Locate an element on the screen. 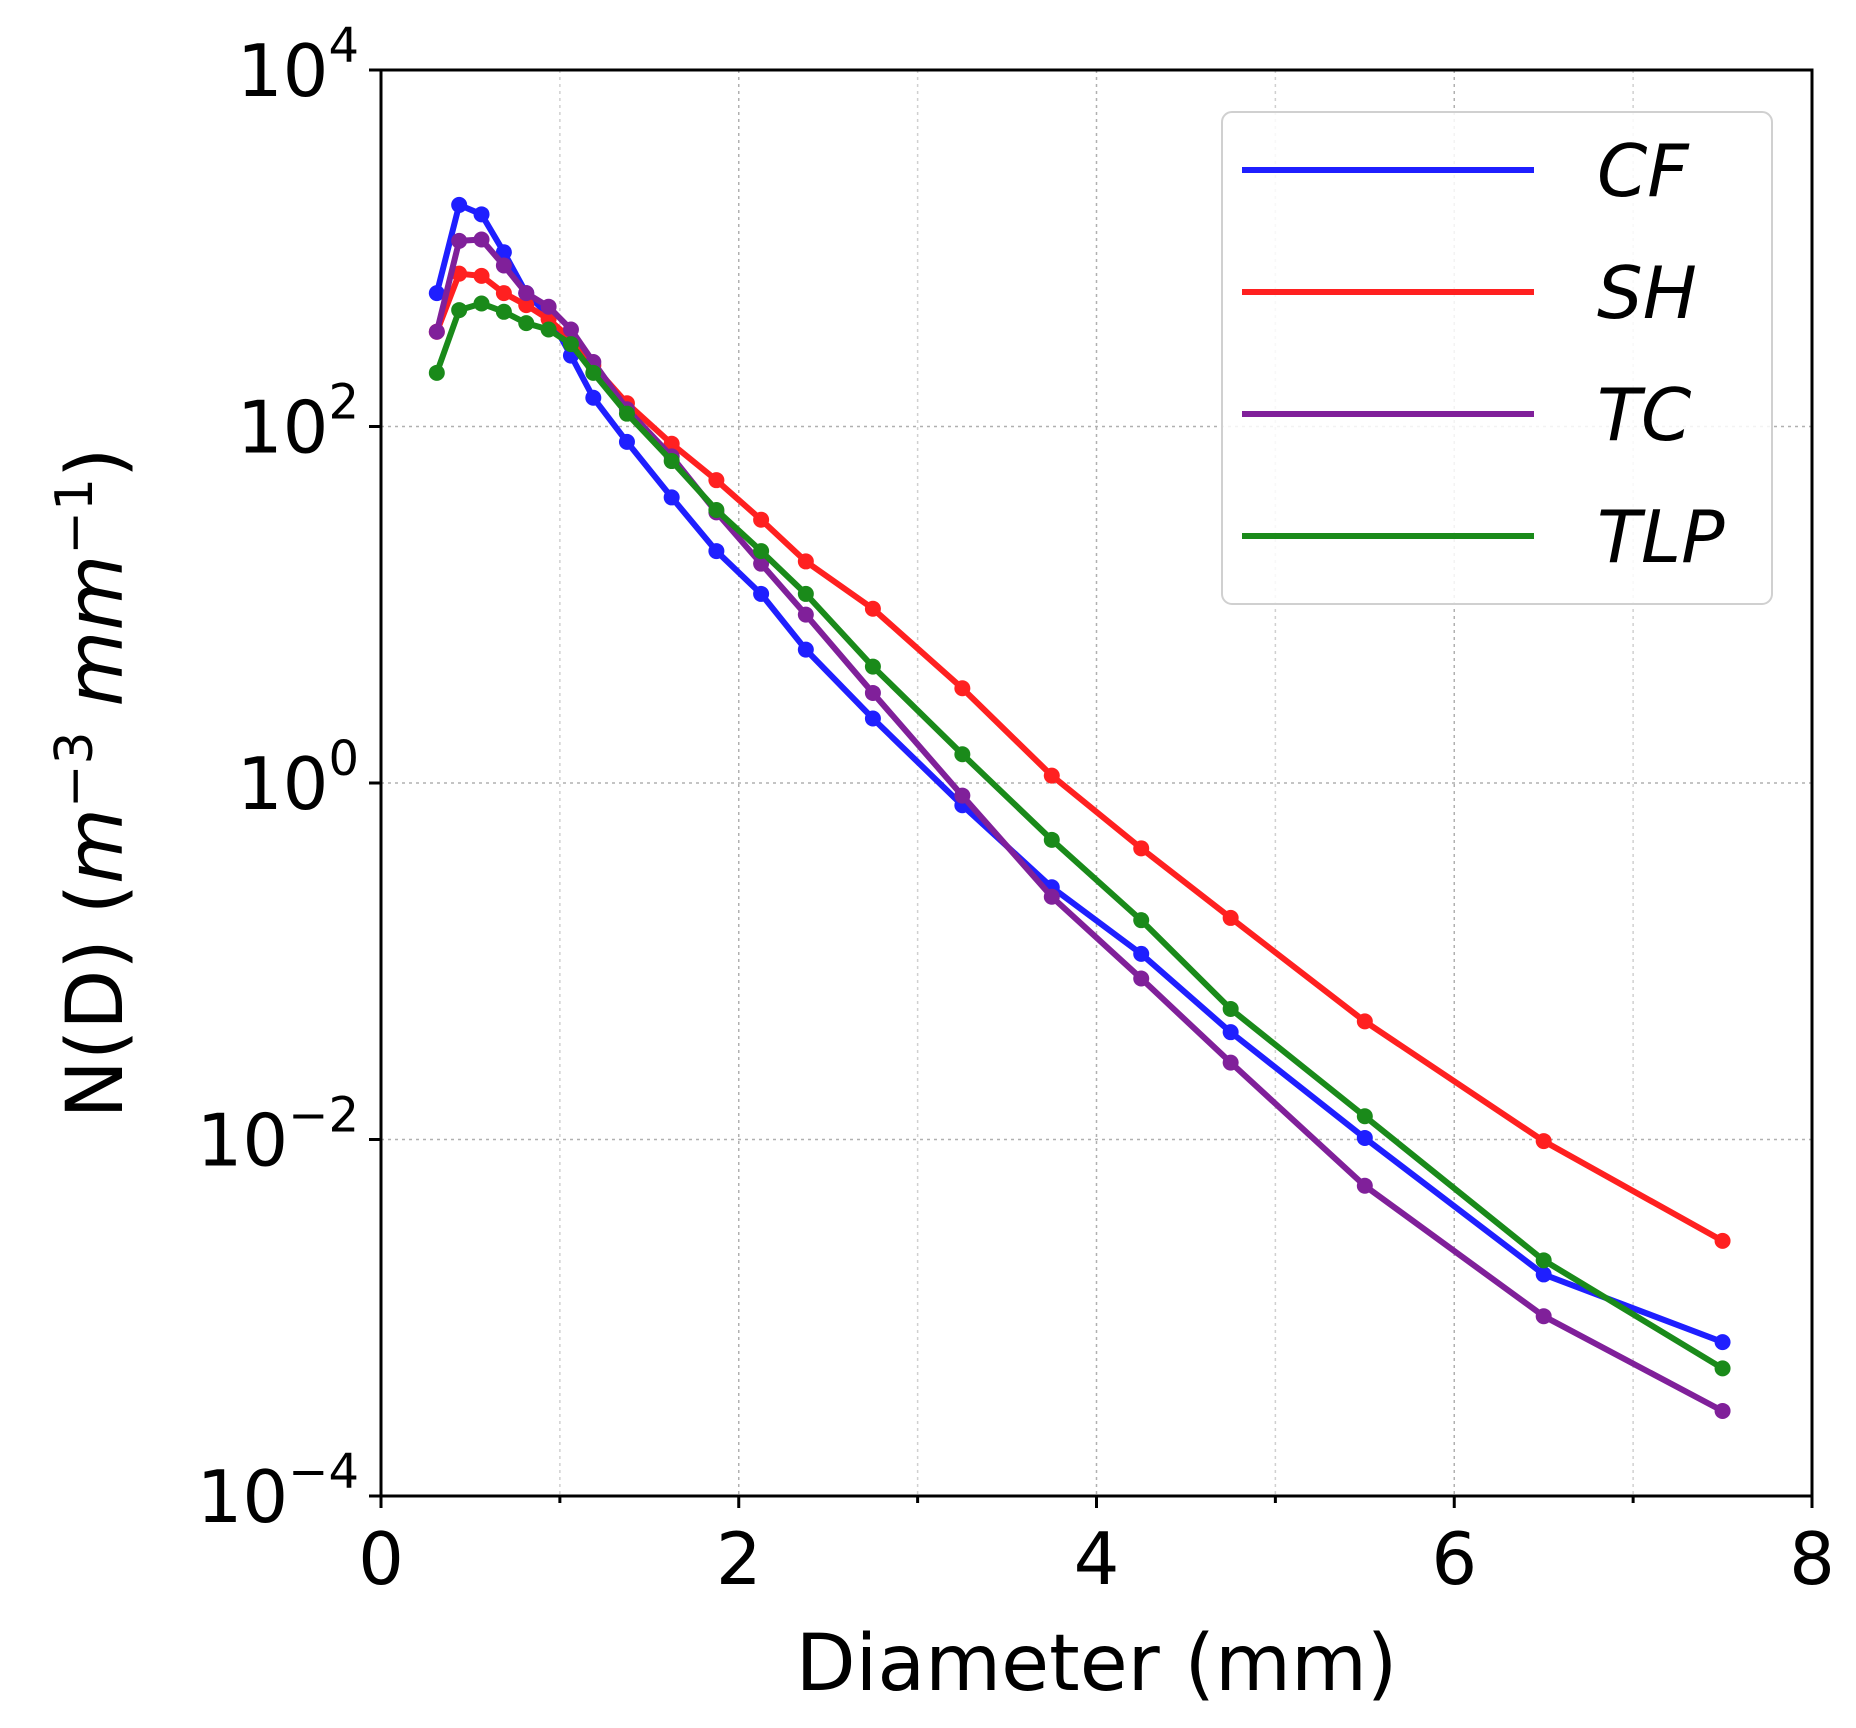  y-tick-exponent: 0 is located at coordinates (343, 759).